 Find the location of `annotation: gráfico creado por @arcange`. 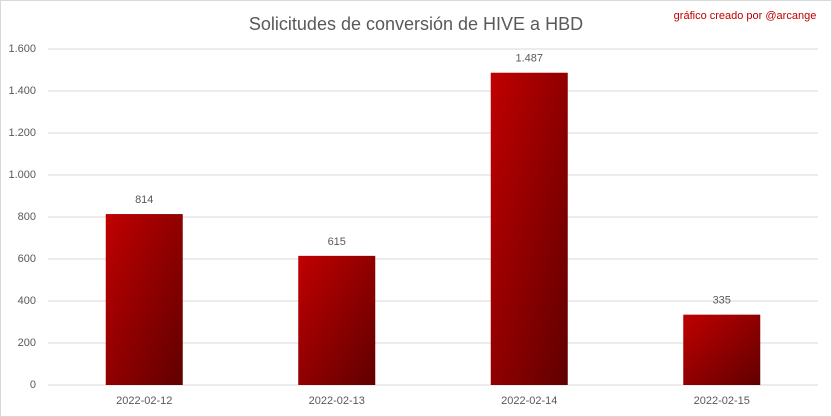

annotation: gráfico creado por @arcange is located at coordinates (745, 16).